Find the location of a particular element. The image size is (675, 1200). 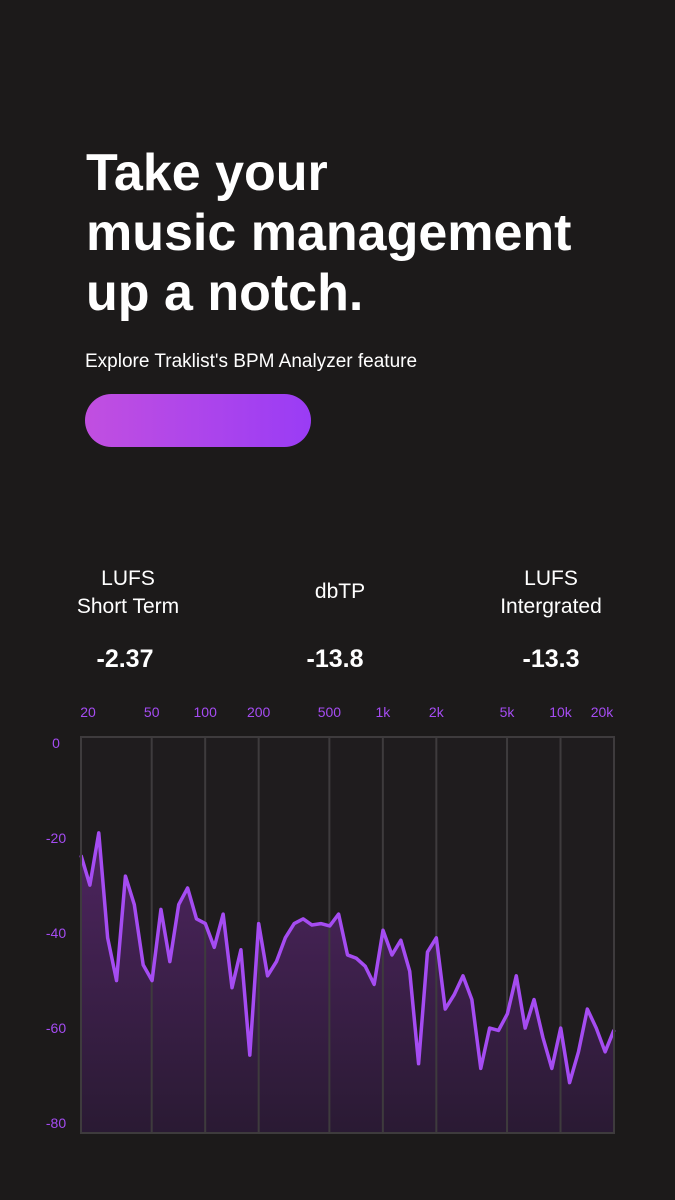

metric-value: -13.3 is located at coordinates (551, 659).